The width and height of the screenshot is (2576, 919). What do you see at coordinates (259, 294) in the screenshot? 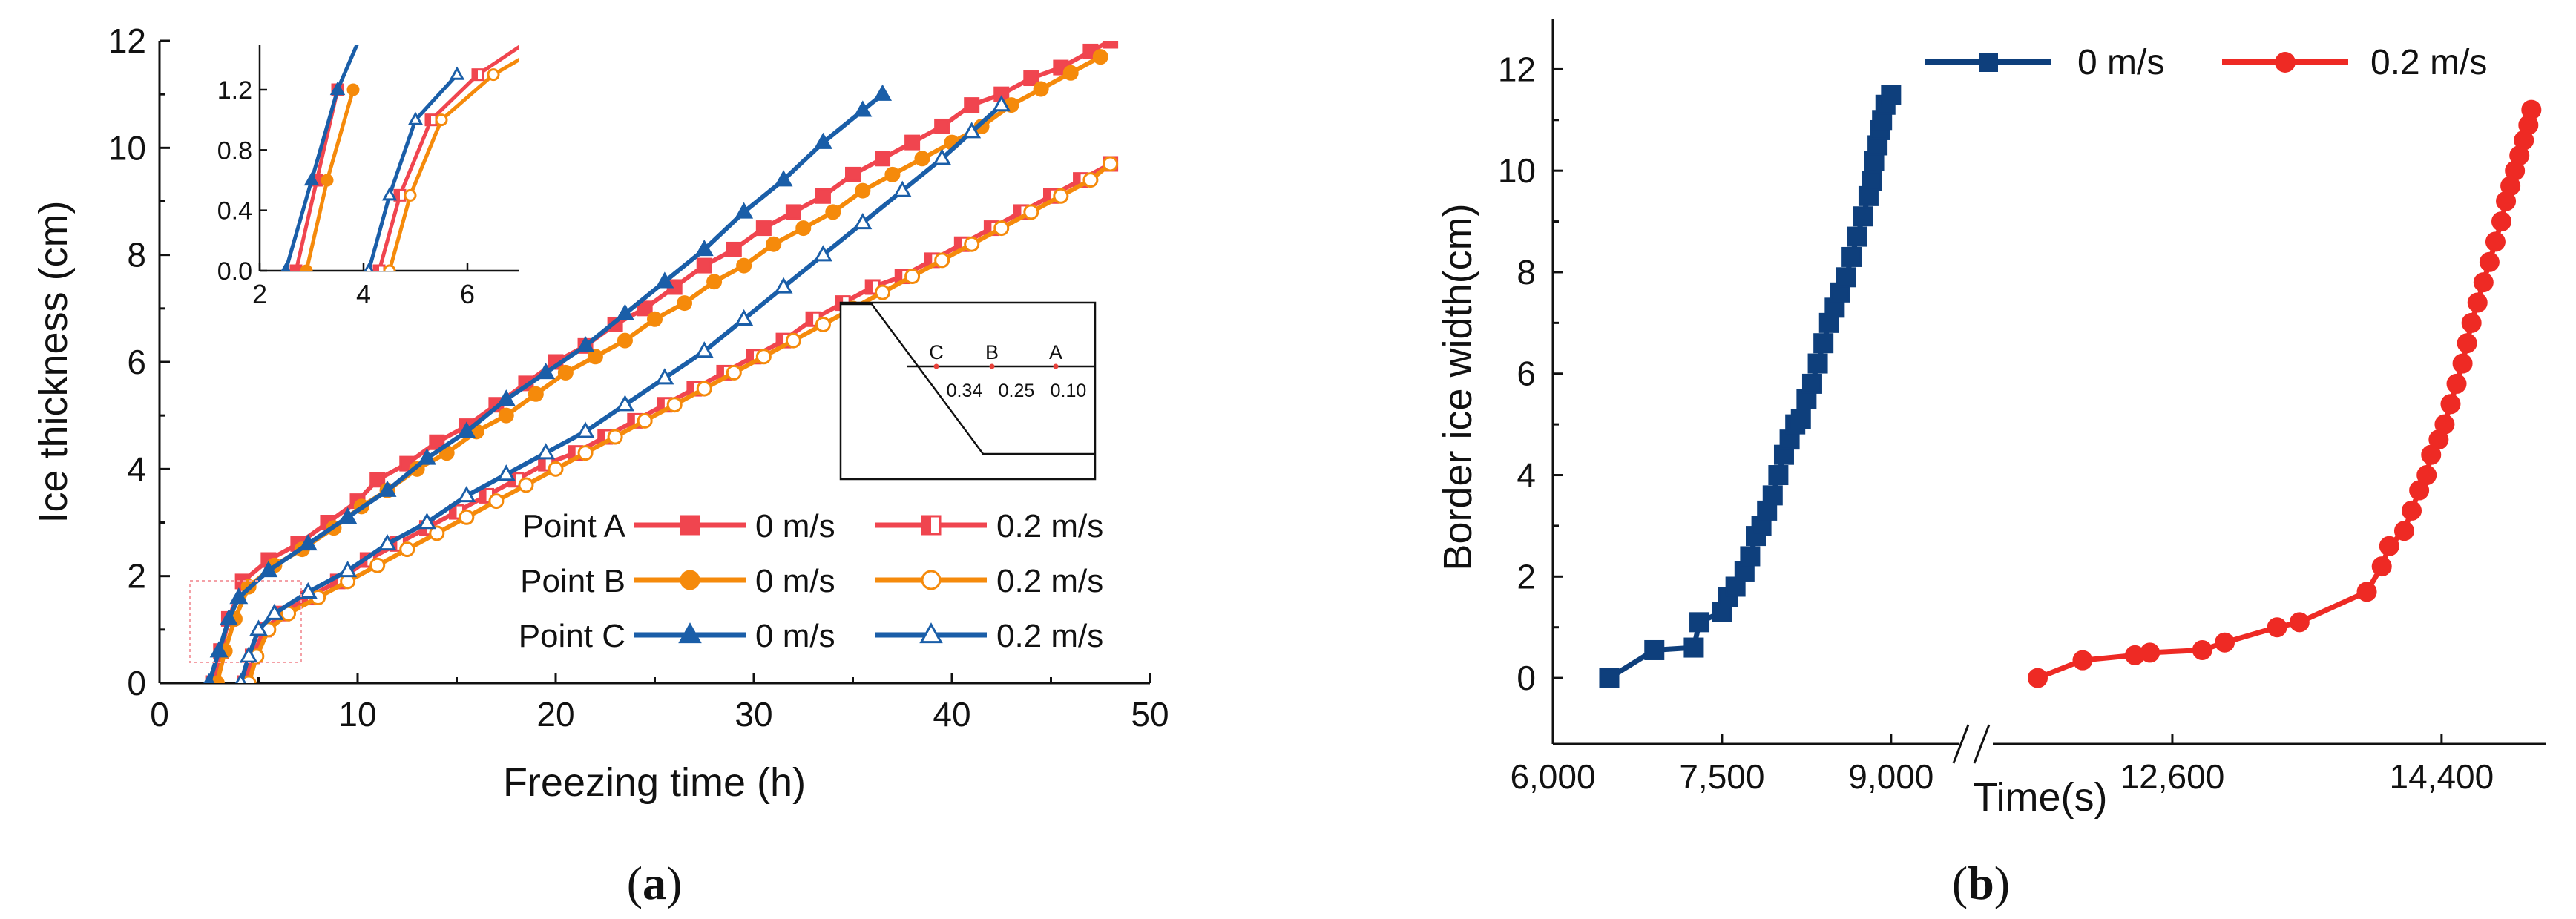
I see `inset-x-tick-label: 2` at bounding box center [259, 294].